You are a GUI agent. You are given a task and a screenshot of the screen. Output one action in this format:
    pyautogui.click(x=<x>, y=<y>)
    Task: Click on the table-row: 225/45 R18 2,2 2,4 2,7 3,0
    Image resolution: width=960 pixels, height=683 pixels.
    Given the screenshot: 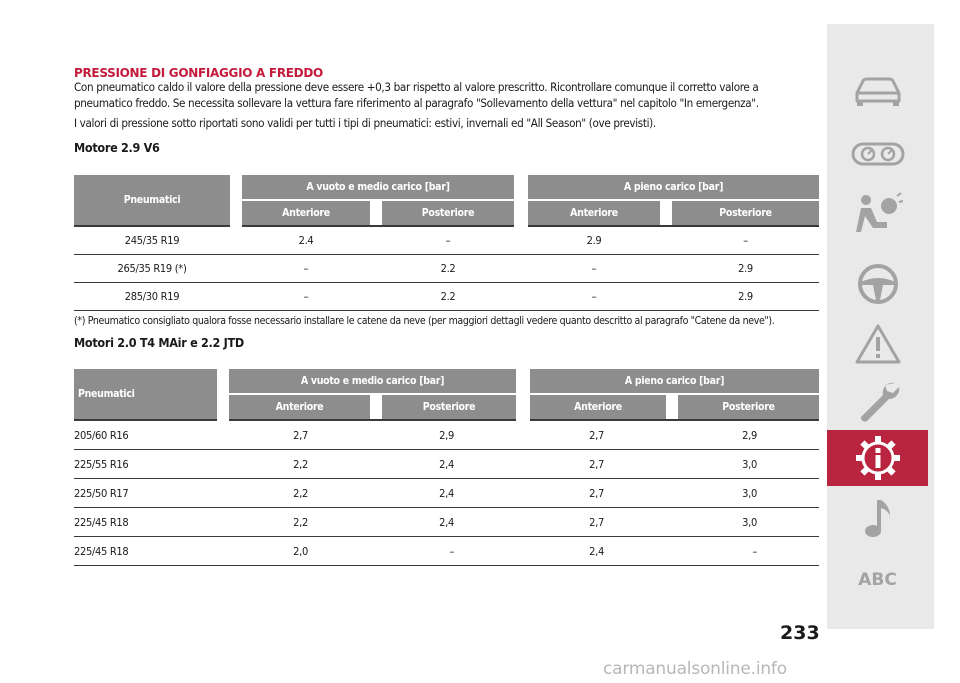 What is the action you would take?
    pyautogui.click(x=446, y=522)
    